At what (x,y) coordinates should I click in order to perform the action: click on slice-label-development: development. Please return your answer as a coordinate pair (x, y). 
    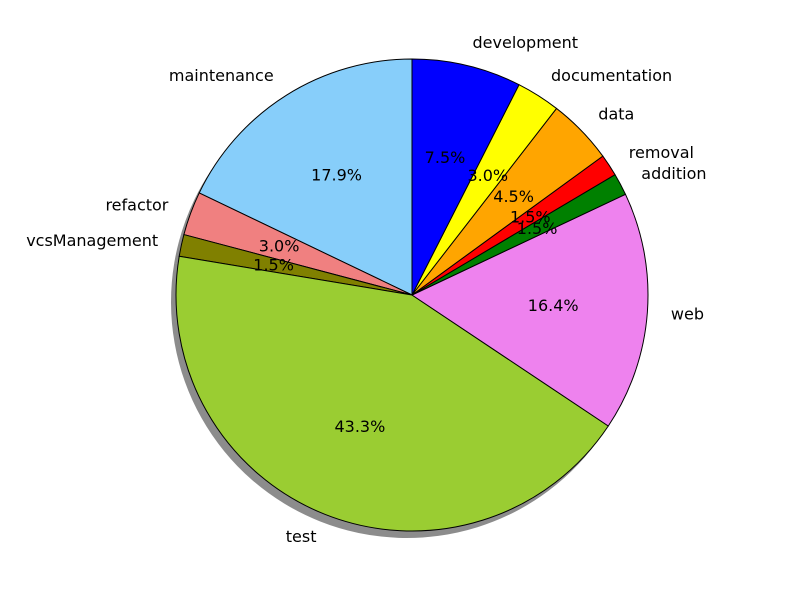
    Looking at the image, I should click on (526, 42).